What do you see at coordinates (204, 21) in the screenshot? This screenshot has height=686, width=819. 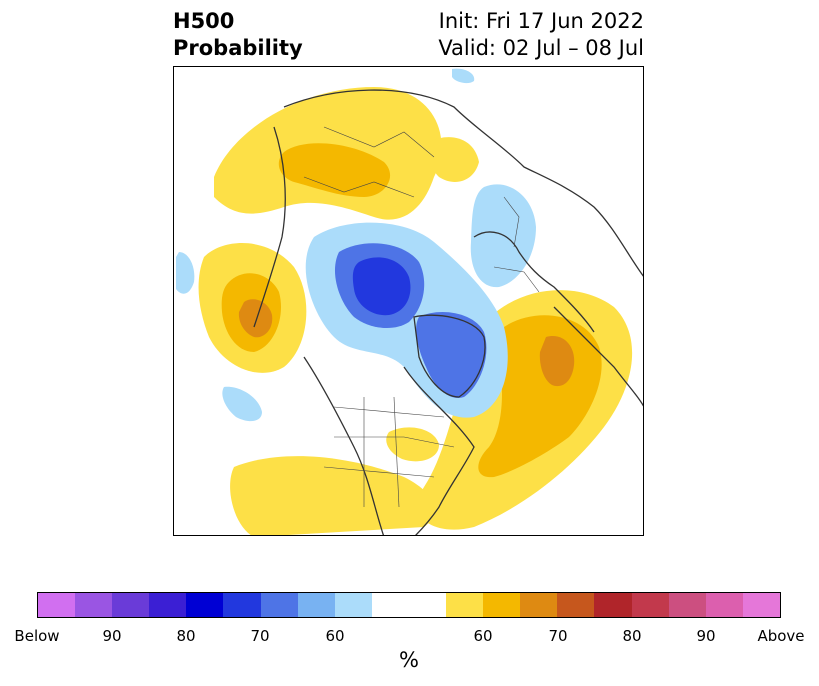 I see `title-variable: H500` at bounding box center [204, 21].